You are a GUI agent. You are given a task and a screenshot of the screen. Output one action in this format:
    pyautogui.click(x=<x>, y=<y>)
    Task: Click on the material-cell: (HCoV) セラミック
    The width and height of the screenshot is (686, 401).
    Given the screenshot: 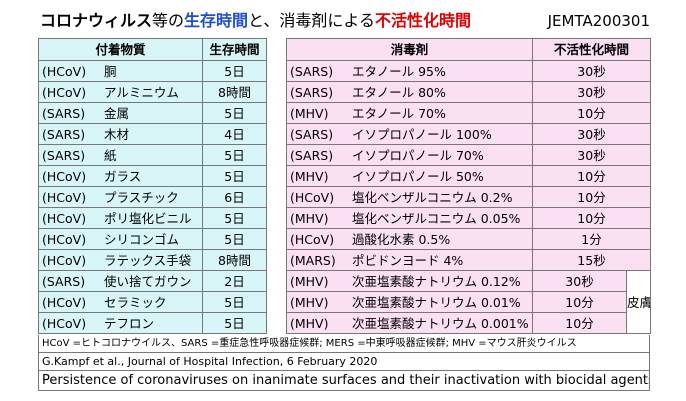 What is the action you would take?
    pyautogui.click(x=120, y=302)
    